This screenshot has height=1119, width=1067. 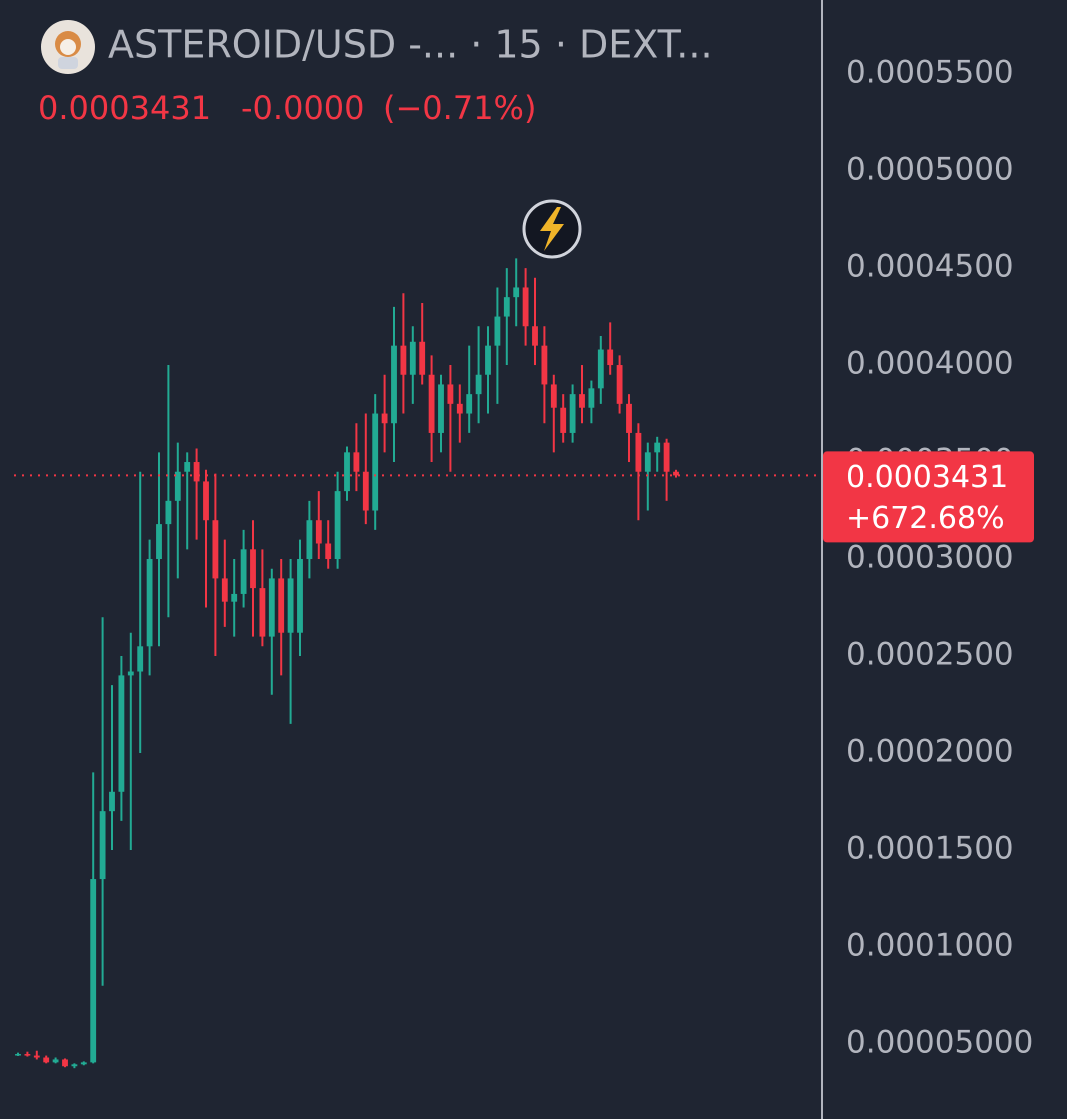 I want to click on y-tick-label: 0.0004500, so click(x=930, y=267).